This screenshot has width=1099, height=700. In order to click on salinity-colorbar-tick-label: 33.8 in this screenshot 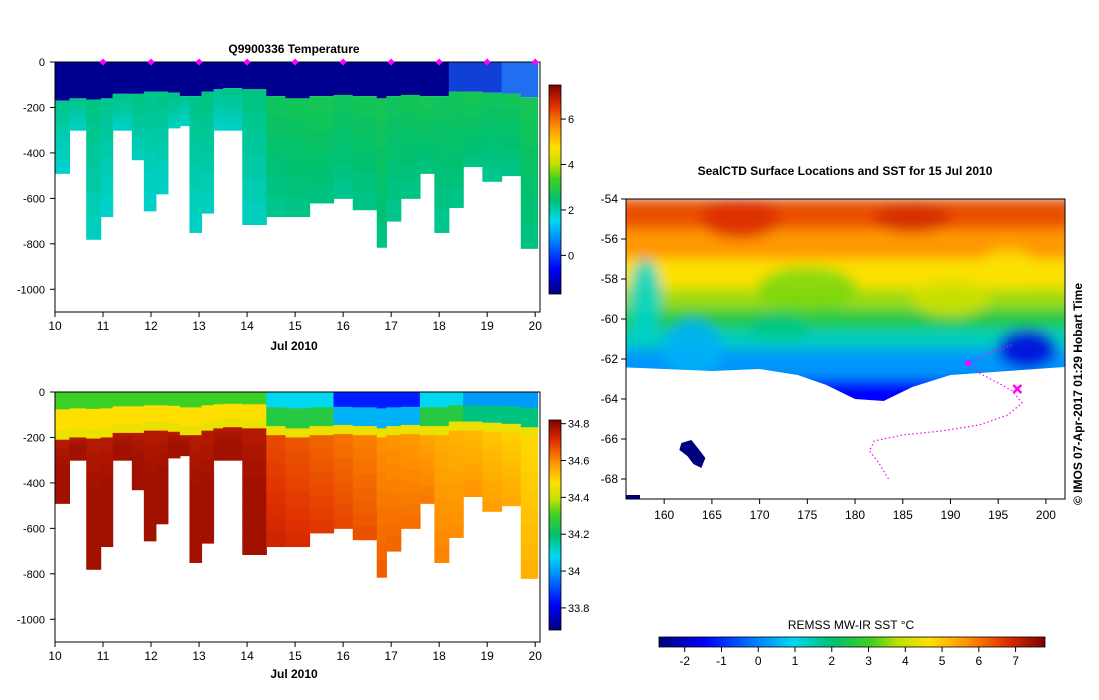, I will do `click(578, 609)`.